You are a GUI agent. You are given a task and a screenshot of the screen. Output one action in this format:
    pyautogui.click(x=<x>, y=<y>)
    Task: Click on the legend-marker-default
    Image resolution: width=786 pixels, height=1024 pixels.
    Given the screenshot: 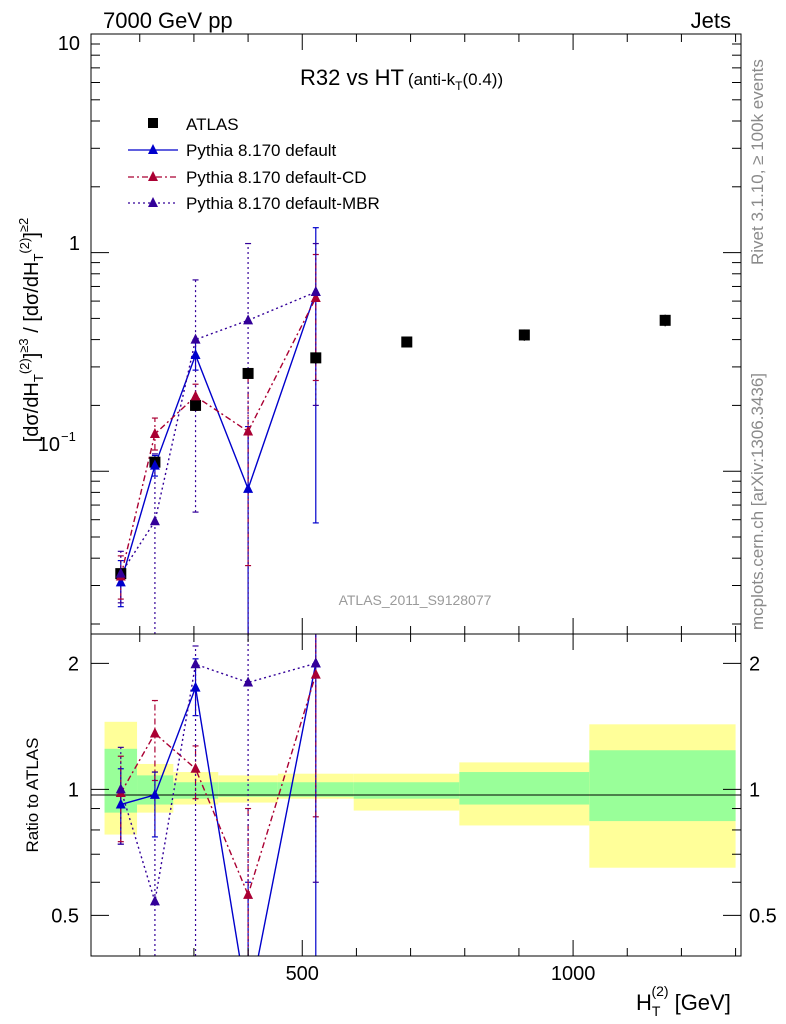 What is the action you would take?
    pyautogui.click(x=153, y=149)
    